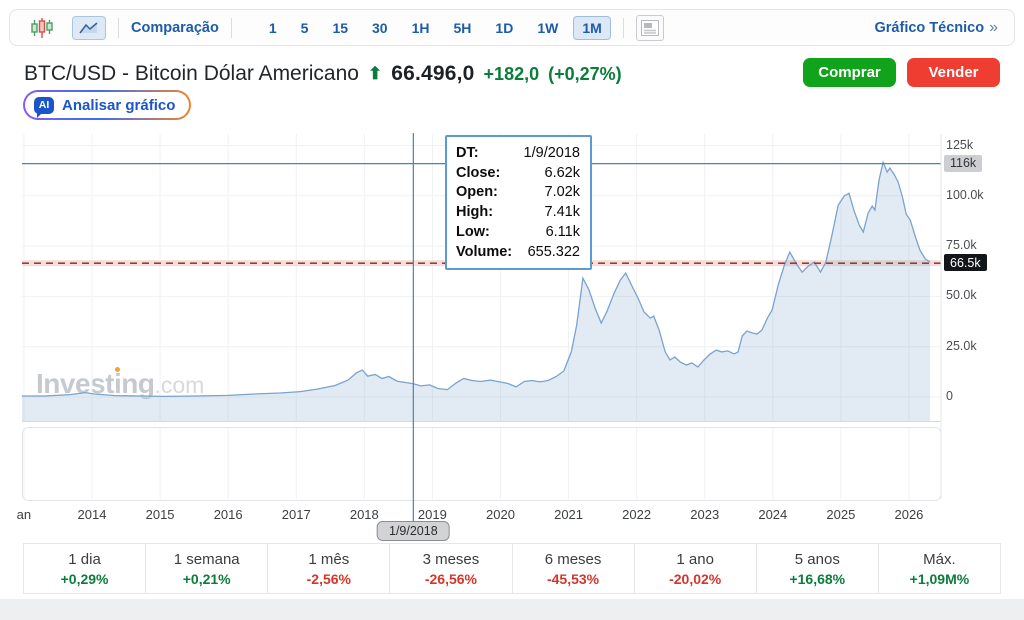  What do you see at coordinates (965, 194) in the screenshot?
I see `y-tick-100.0k: 100.0k` at bounding box center [965, 194].